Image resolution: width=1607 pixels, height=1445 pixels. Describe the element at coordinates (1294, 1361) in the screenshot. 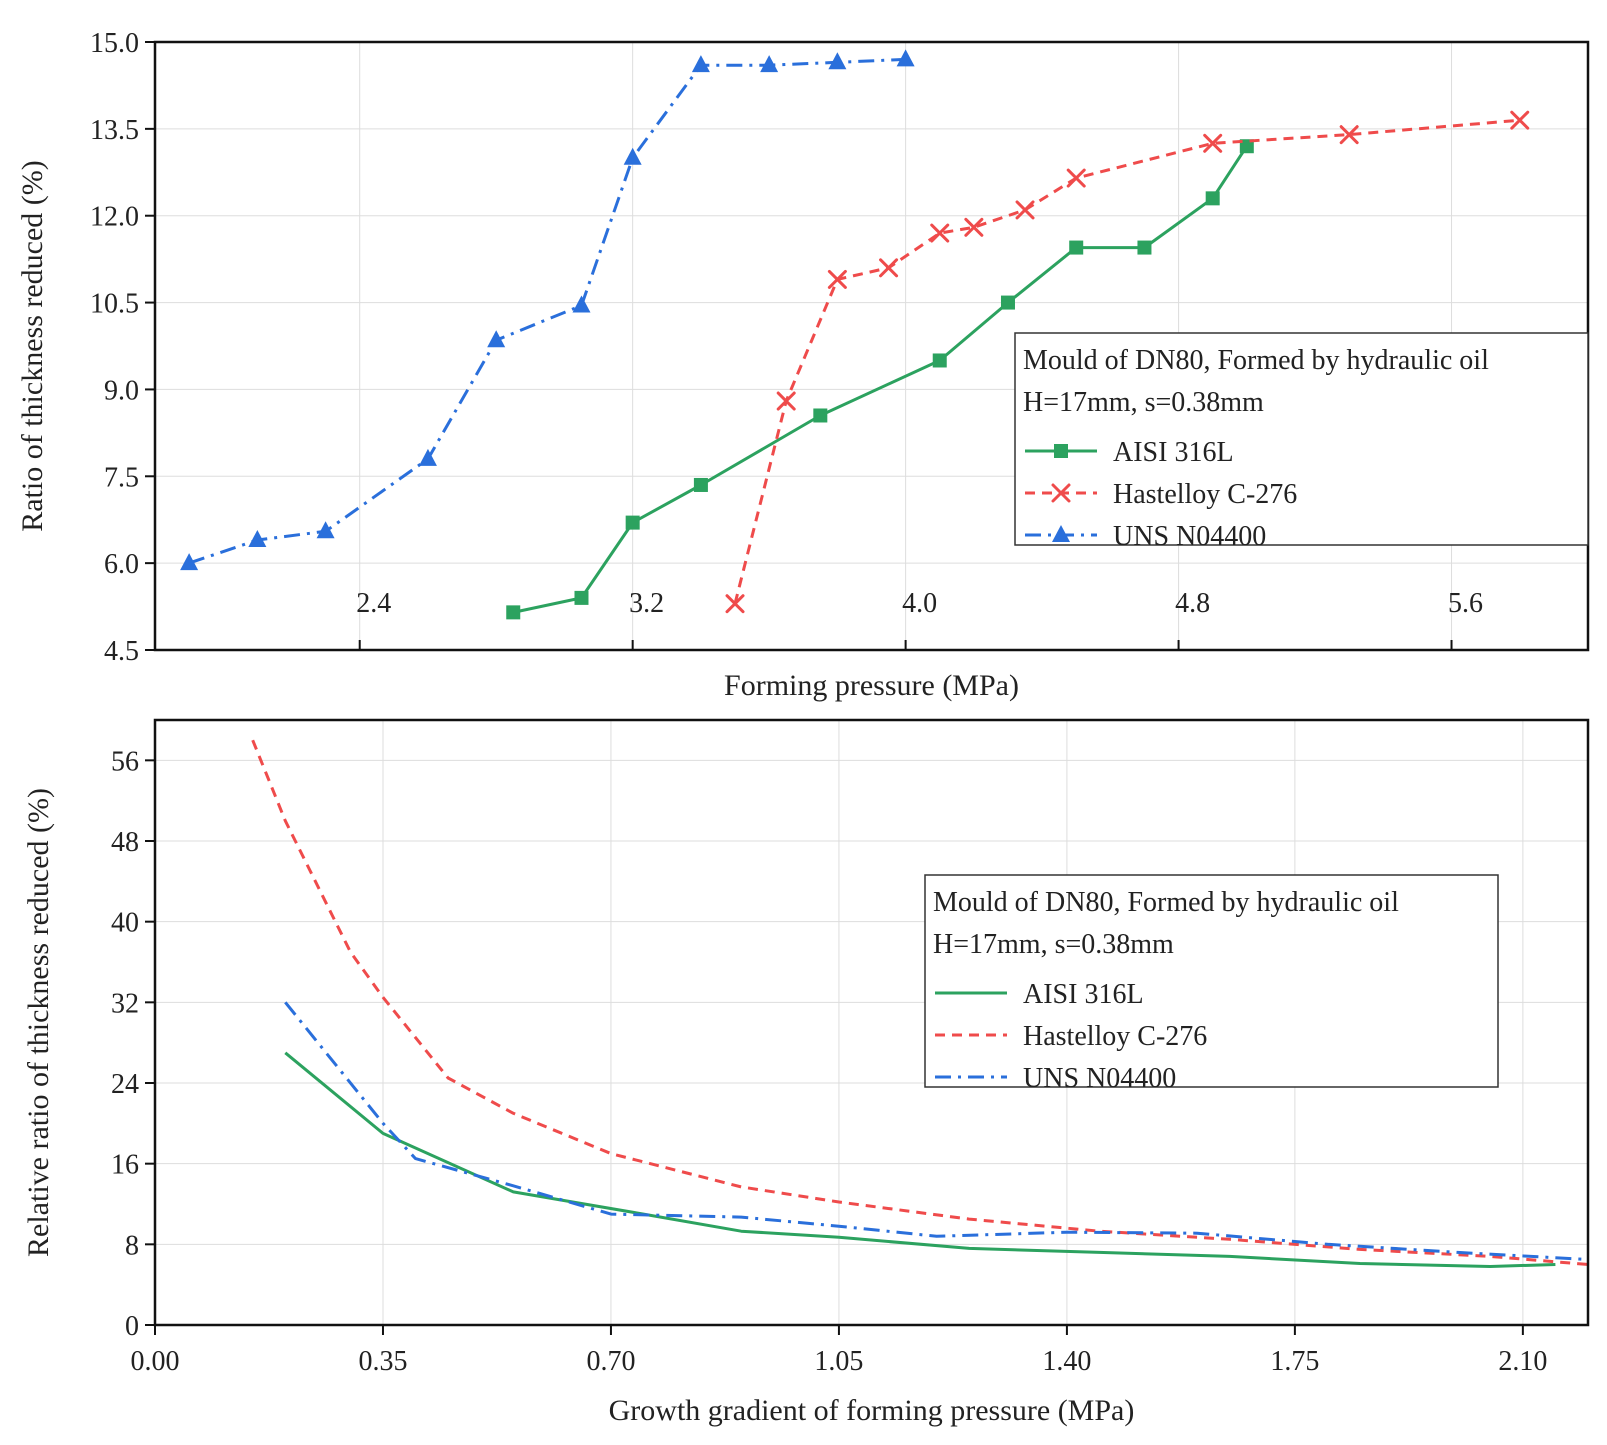

I see `bottom-chart-x-tick-label: 1.75` at that location.